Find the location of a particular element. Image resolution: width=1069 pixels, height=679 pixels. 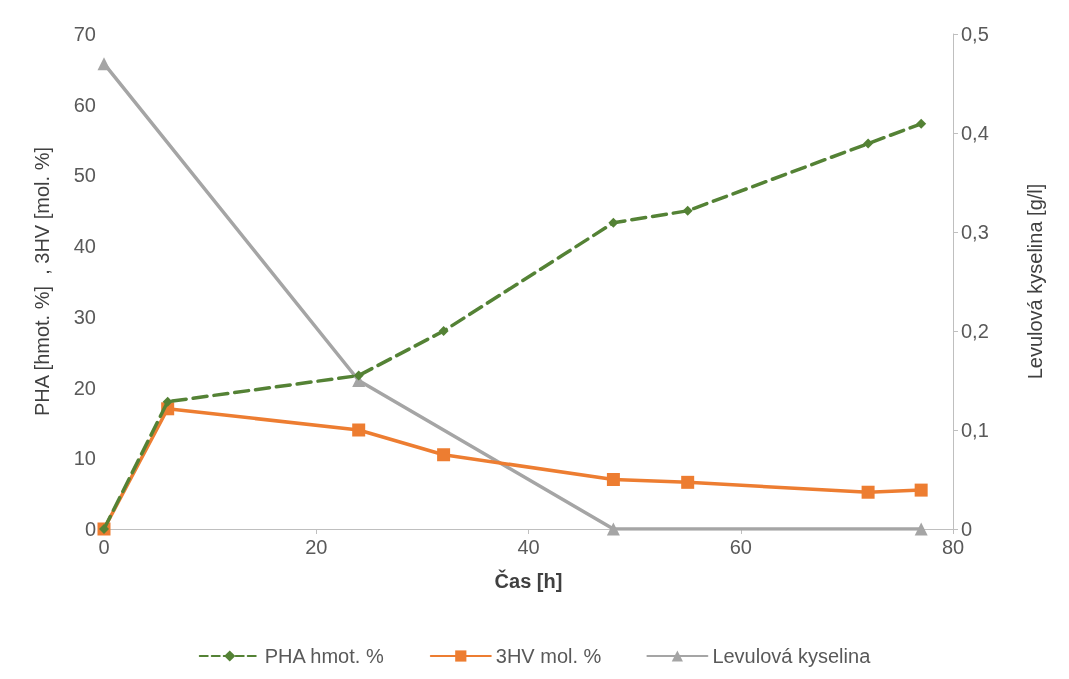

y-tick-label: 30 is located at coordinates (84, 316).